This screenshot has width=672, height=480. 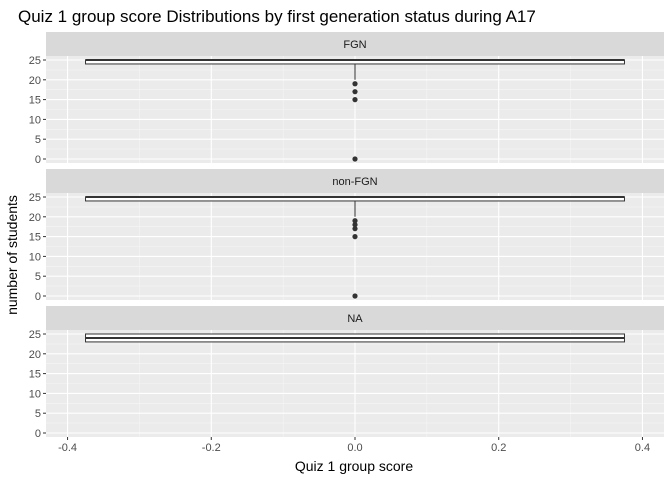 What do you see at coordinates (12, 255) in the screenshot?
I see `y-axis-title: number of students` at bounding box center [12, 255].